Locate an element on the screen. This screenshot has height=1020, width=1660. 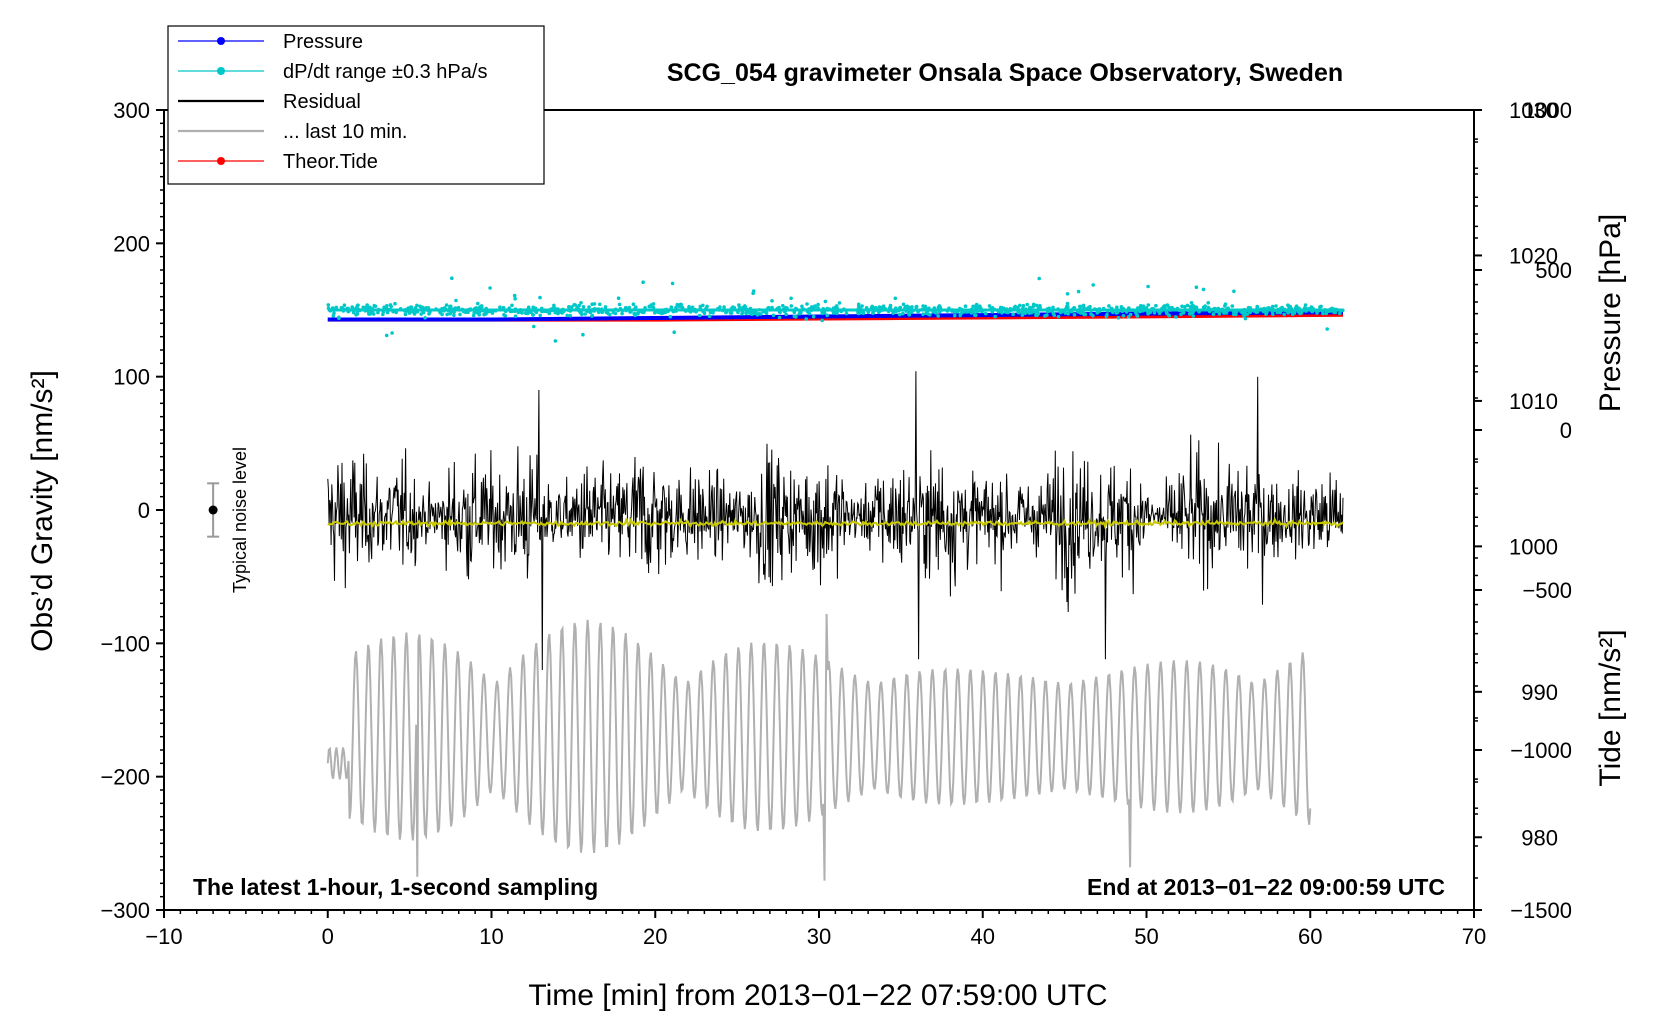
noise-label: Typical noise level is located at coordinates (240, 520).